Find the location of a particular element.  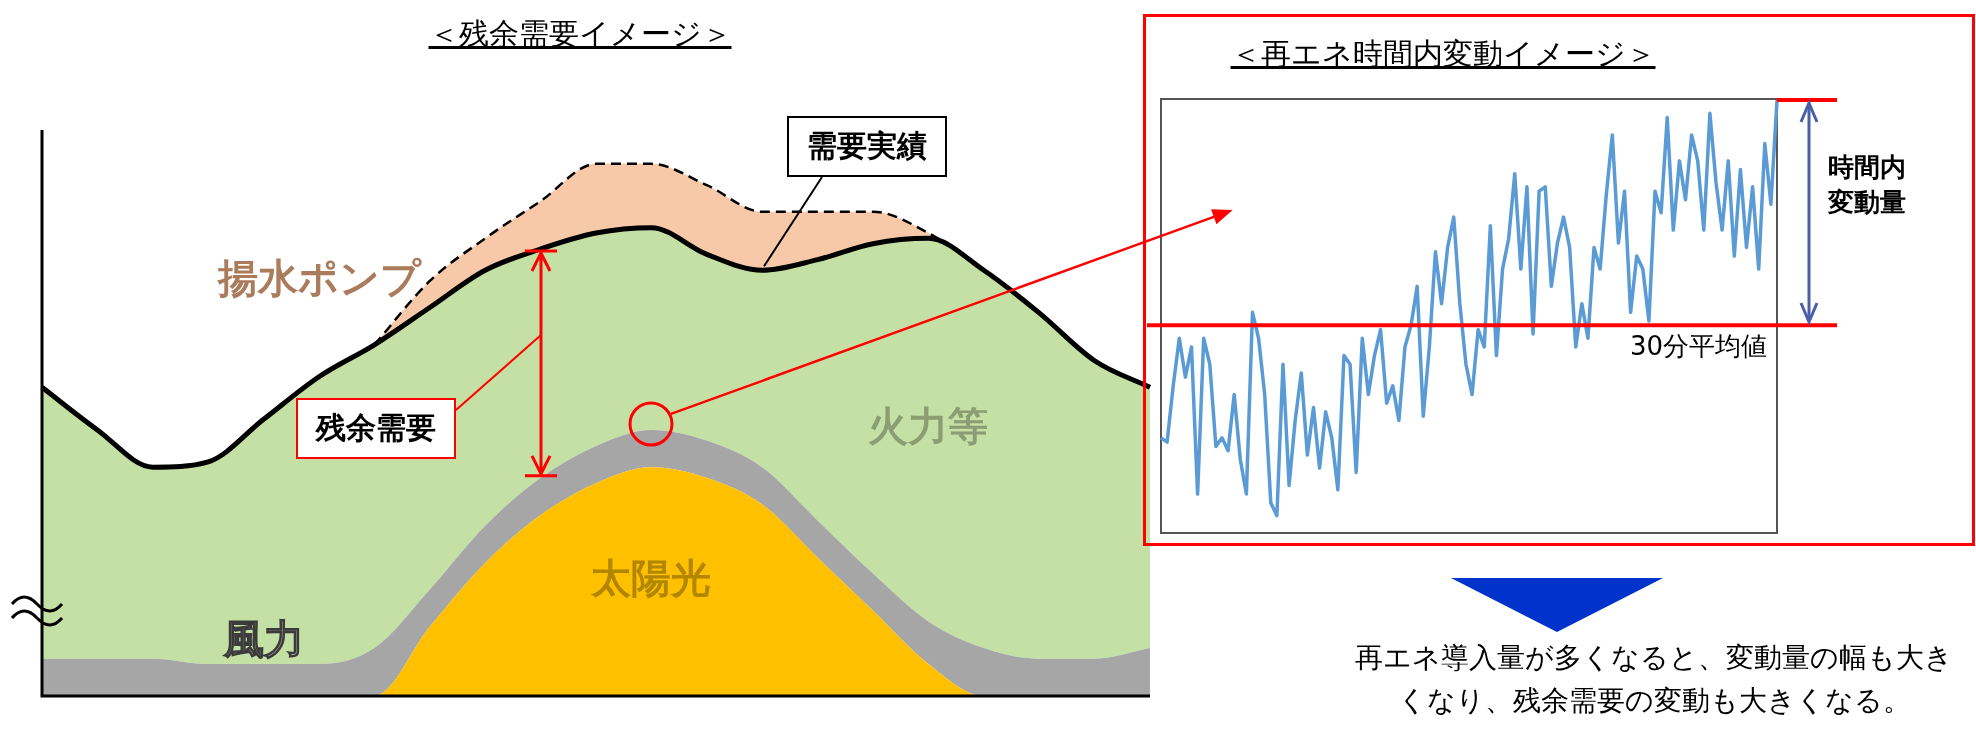

callout-box: 残余需要 is located at coordinates (375, 429).